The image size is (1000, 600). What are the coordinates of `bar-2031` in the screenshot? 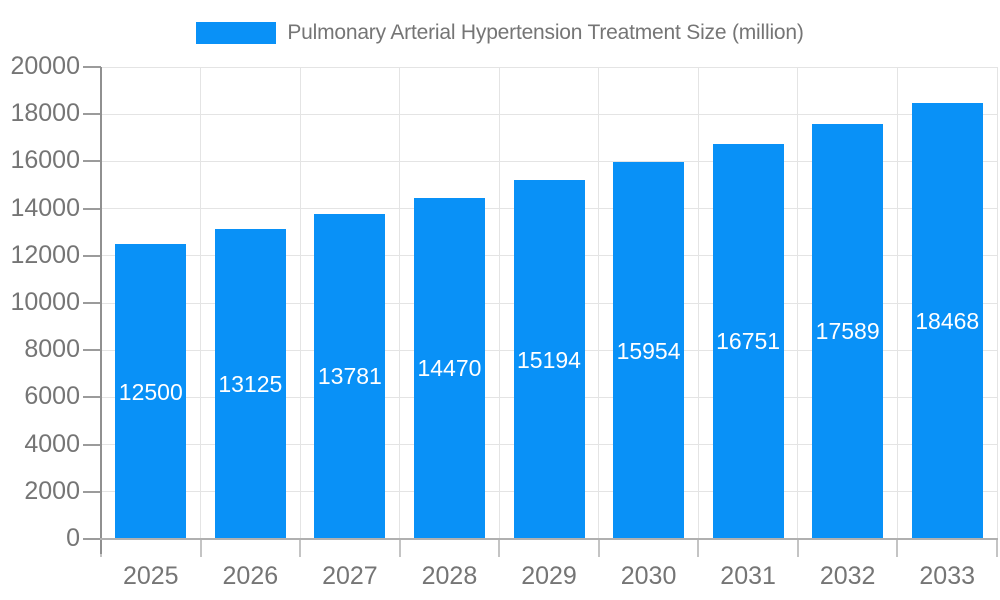 It's located at (748, 340).